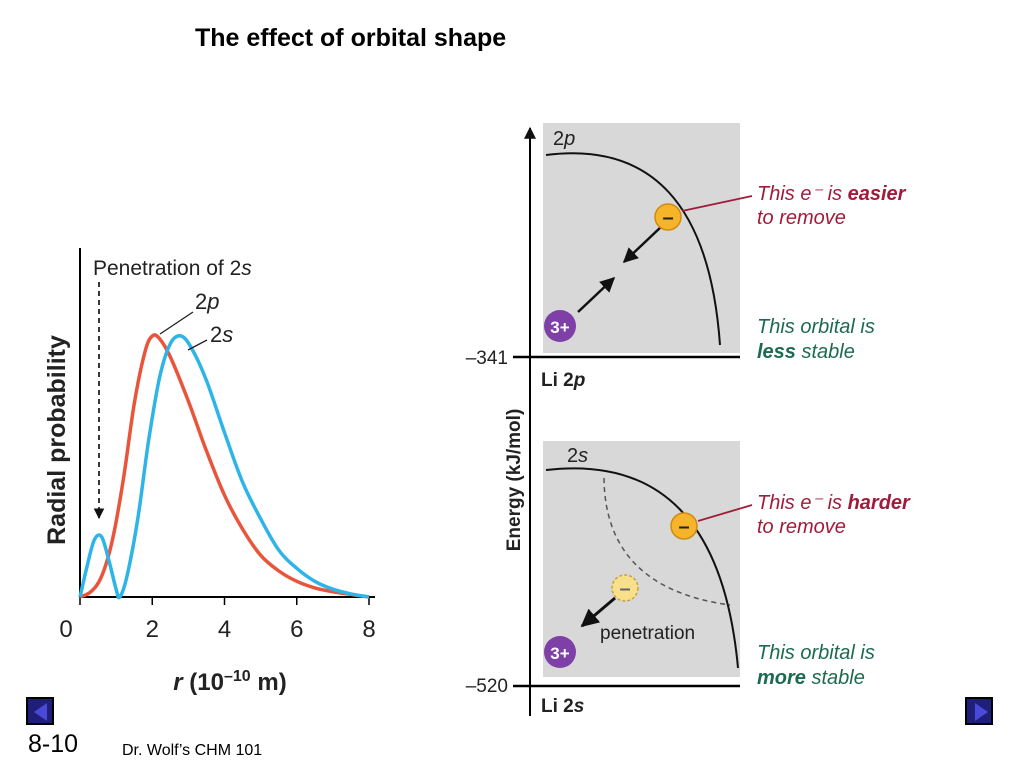 This screenshot has width=1024, height=768. I want to click on triangle-right-icon, so click(981, 712).